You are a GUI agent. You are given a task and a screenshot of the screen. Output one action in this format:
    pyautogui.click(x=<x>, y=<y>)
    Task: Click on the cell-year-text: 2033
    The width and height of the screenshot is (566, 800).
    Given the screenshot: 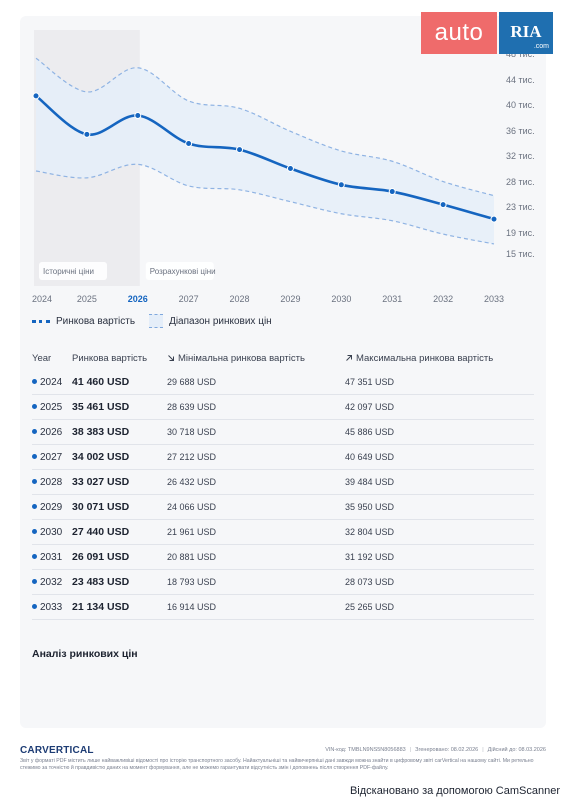 What is the action you would take?
    pyautogui.click(x=51, y=607)
    